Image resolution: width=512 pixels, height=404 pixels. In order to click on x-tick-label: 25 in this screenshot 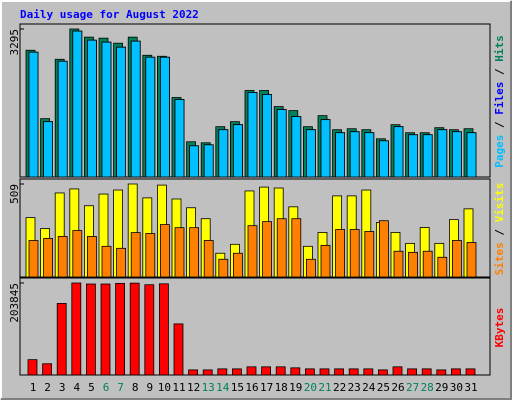, I will do `click(383, 387)`.